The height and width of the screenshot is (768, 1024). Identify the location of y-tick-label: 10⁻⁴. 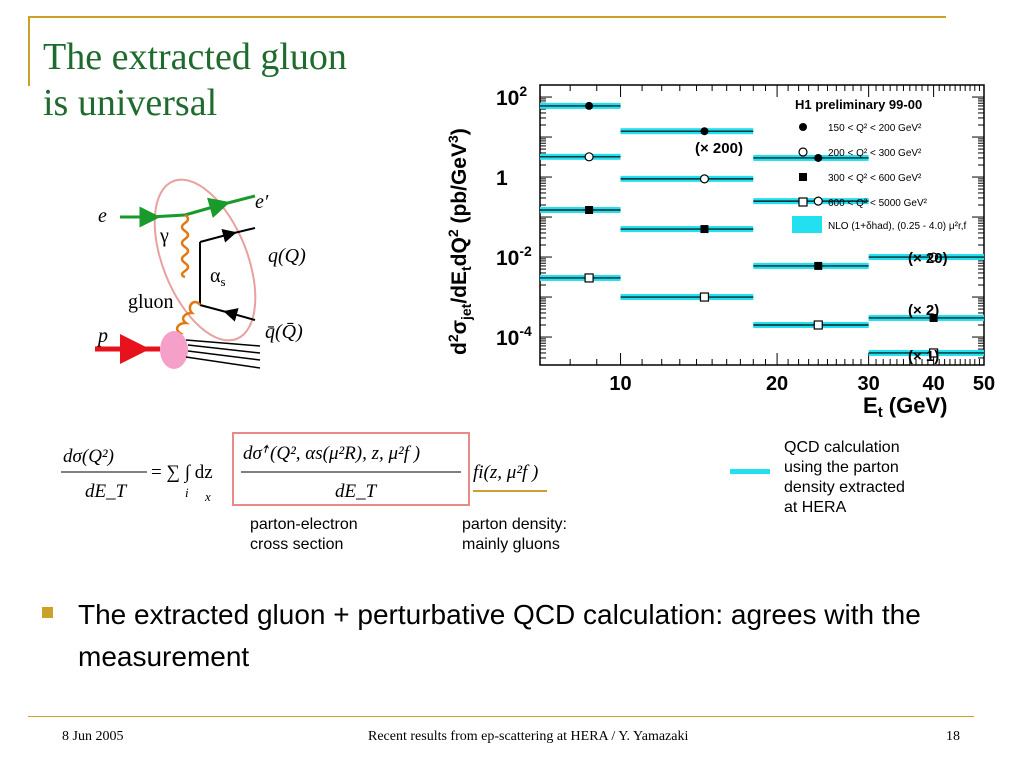
(514, 336).